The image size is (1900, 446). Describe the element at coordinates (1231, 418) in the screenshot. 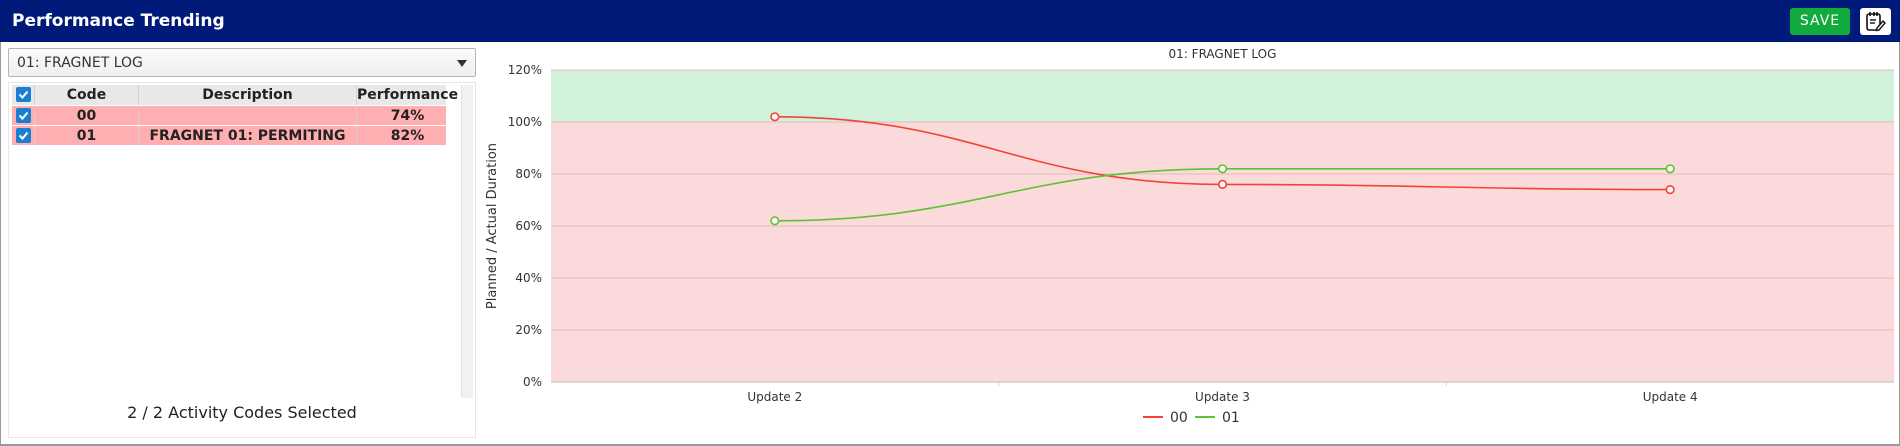

I see `legend-label: 01` at that location.